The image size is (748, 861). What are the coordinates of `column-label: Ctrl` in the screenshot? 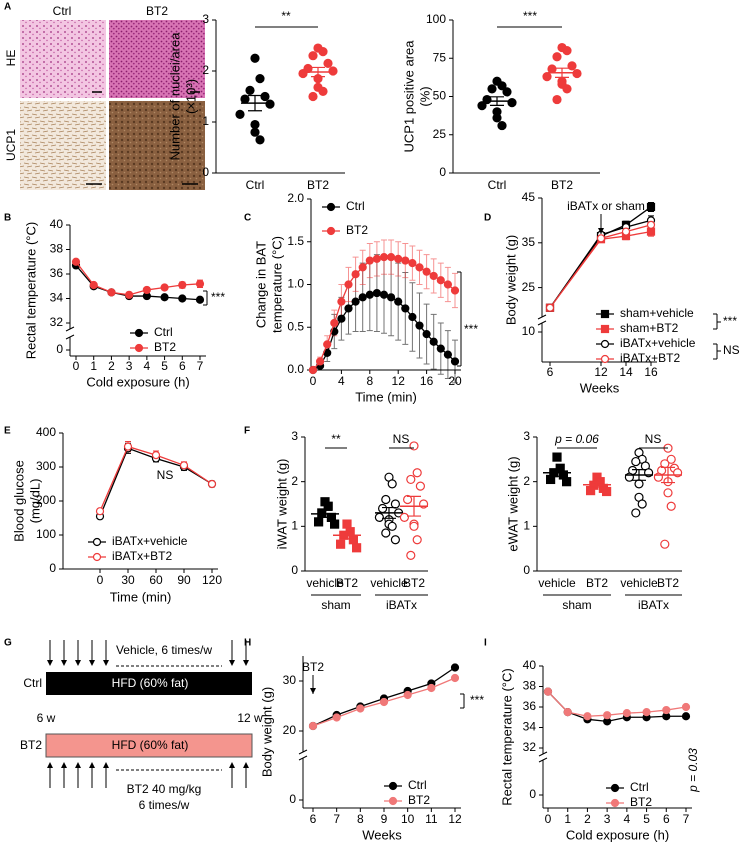 It's located at (62, 11).